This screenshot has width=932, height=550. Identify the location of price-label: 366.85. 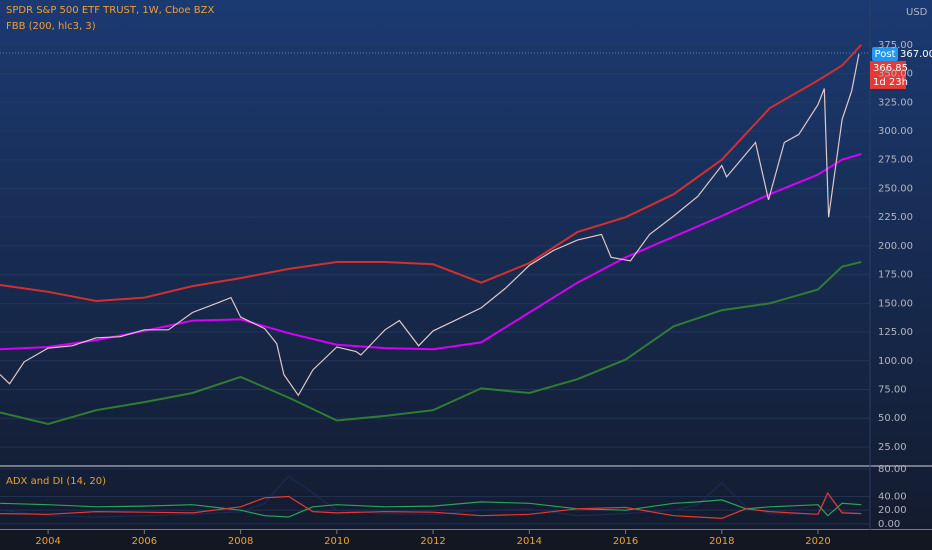
(890, 68).